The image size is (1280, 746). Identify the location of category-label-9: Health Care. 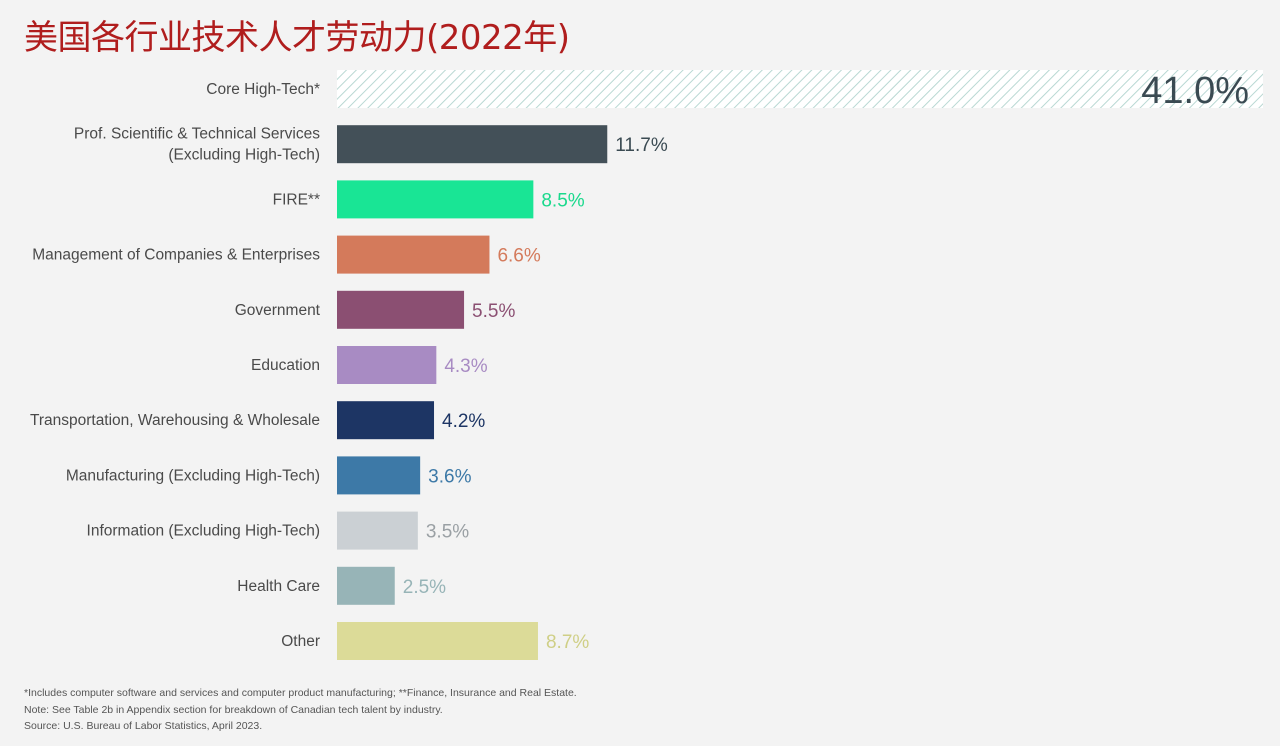
(278, 586).